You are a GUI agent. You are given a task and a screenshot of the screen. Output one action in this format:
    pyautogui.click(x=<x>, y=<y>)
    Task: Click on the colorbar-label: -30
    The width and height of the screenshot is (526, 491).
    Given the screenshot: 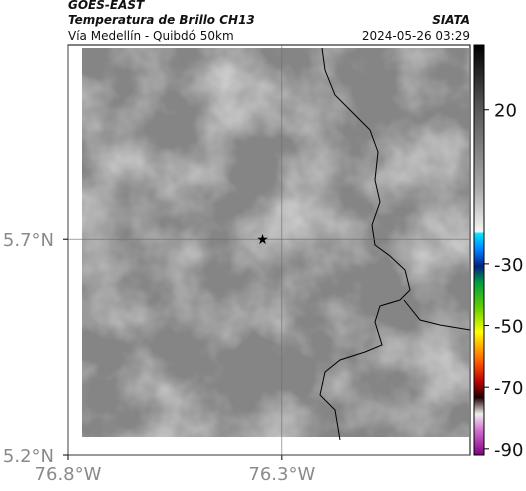 What is the action you would take?
    pyautogui.click(x=508, y=265)
    